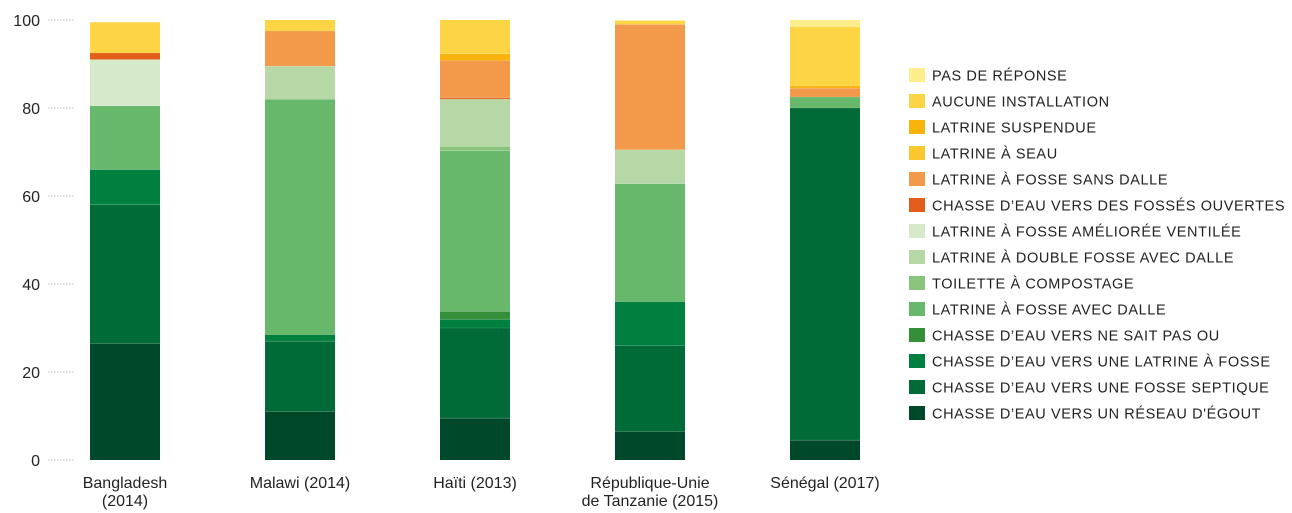 This screenshot has width=1292, height=513. Describe the element at coordinates (26, 21) in the screenshot. I see `y-tick-label: 100` at that location.